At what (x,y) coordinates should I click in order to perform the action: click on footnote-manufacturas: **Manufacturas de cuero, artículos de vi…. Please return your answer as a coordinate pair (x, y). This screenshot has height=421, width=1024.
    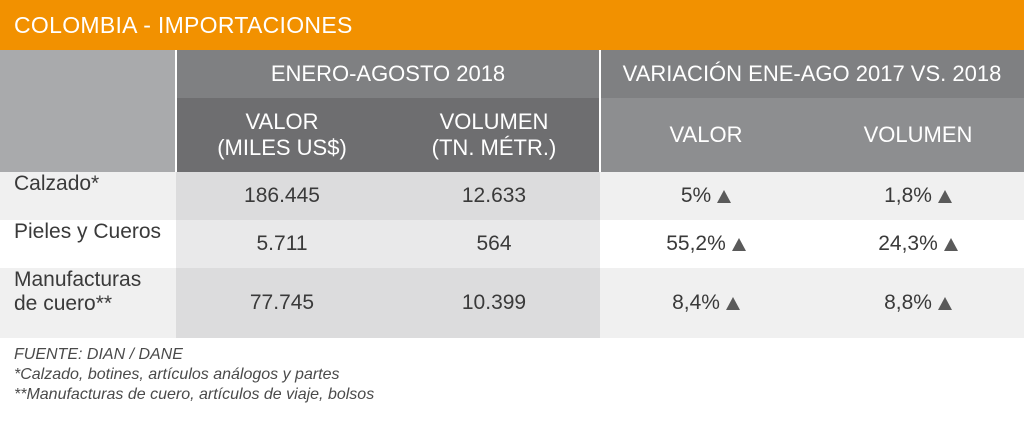
    Looking at the image, I should click on (194, 394).